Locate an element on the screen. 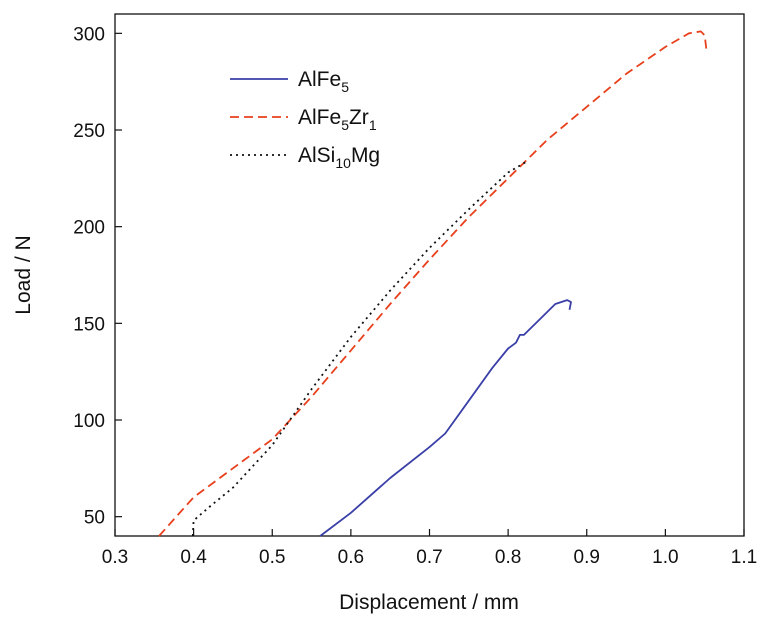 This screenshot has height=623, width=768. y-tick-label: 100 is located at coordinates (89, 421).